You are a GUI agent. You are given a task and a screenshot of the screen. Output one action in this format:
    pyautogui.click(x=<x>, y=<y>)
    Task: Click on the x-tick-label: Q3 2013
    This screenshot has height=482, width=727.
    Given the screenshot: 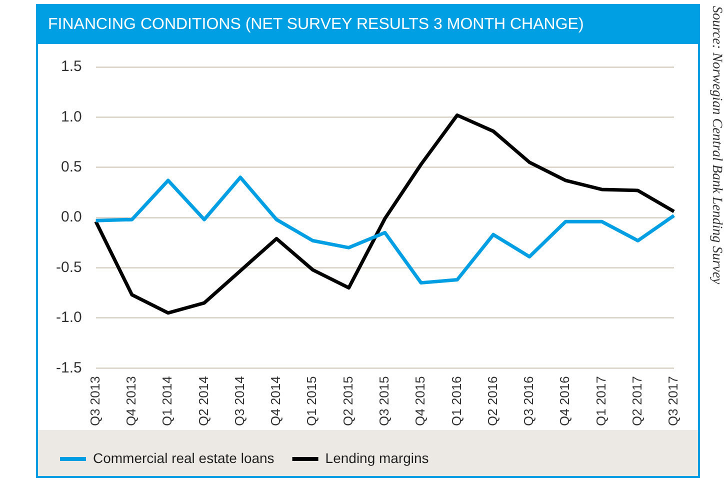 What is the action you would take?
    pyautogui.click(x=94, y=401)
    